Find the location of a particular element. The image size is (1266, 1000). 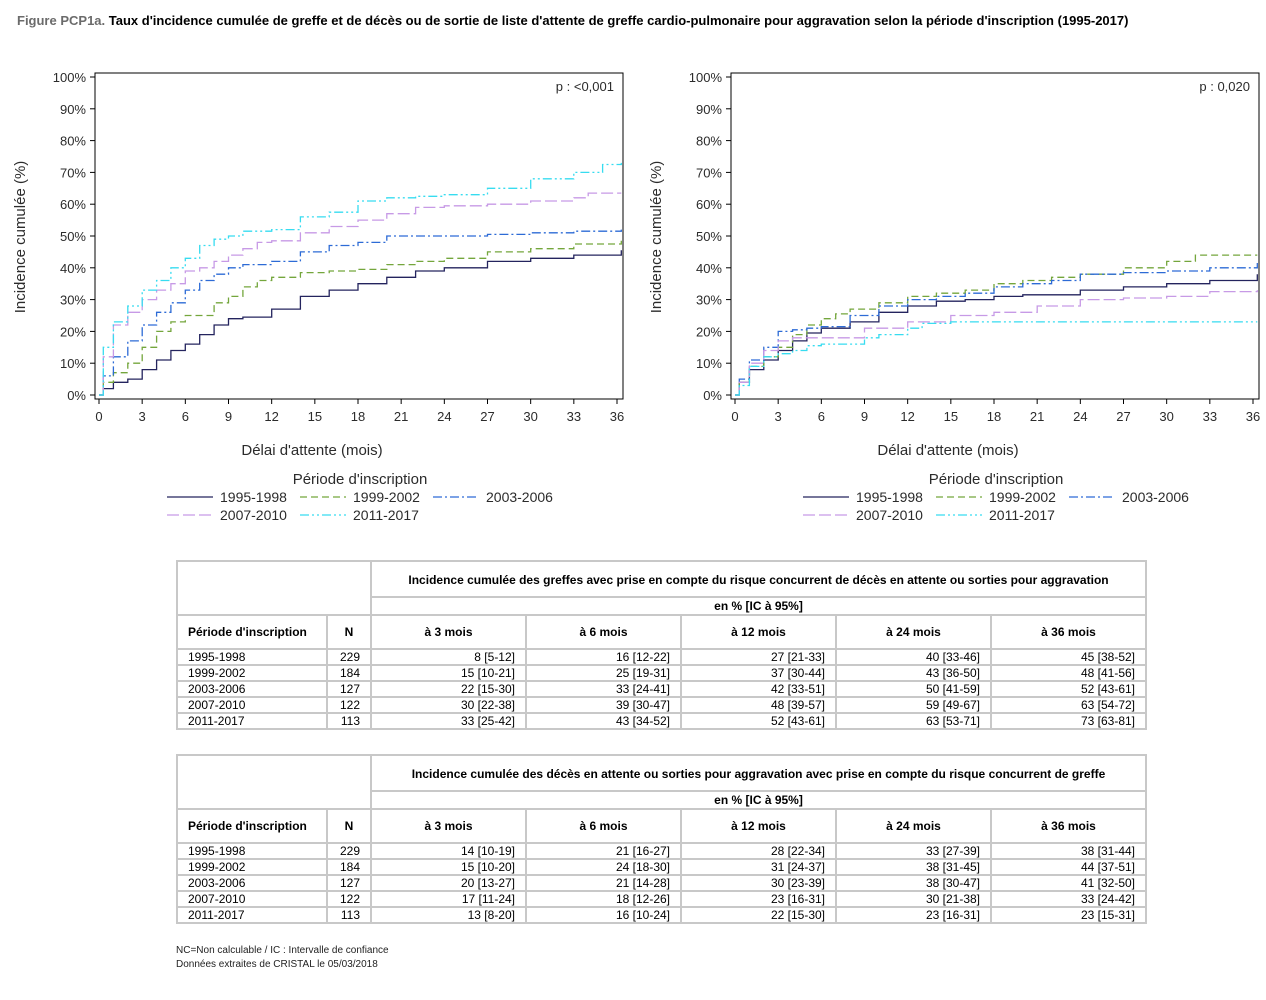

cell-value: 20 [13-27] is located at coordinates (448, 883).